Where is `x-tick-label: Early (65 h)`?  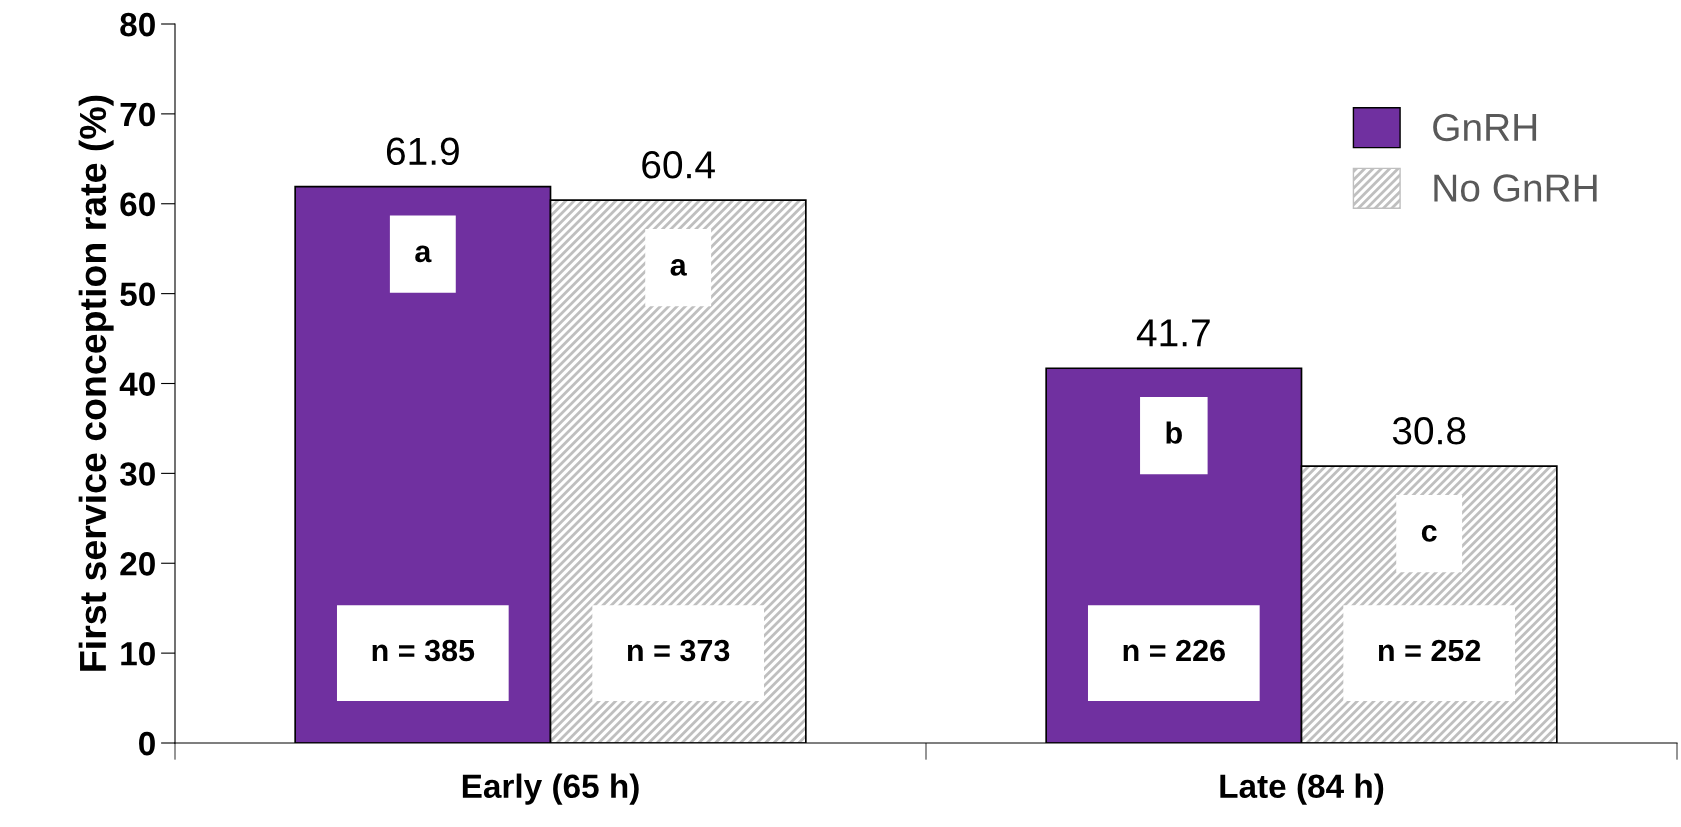
x-tick-label: Early (65 h) is located at coordinates (550, 789).